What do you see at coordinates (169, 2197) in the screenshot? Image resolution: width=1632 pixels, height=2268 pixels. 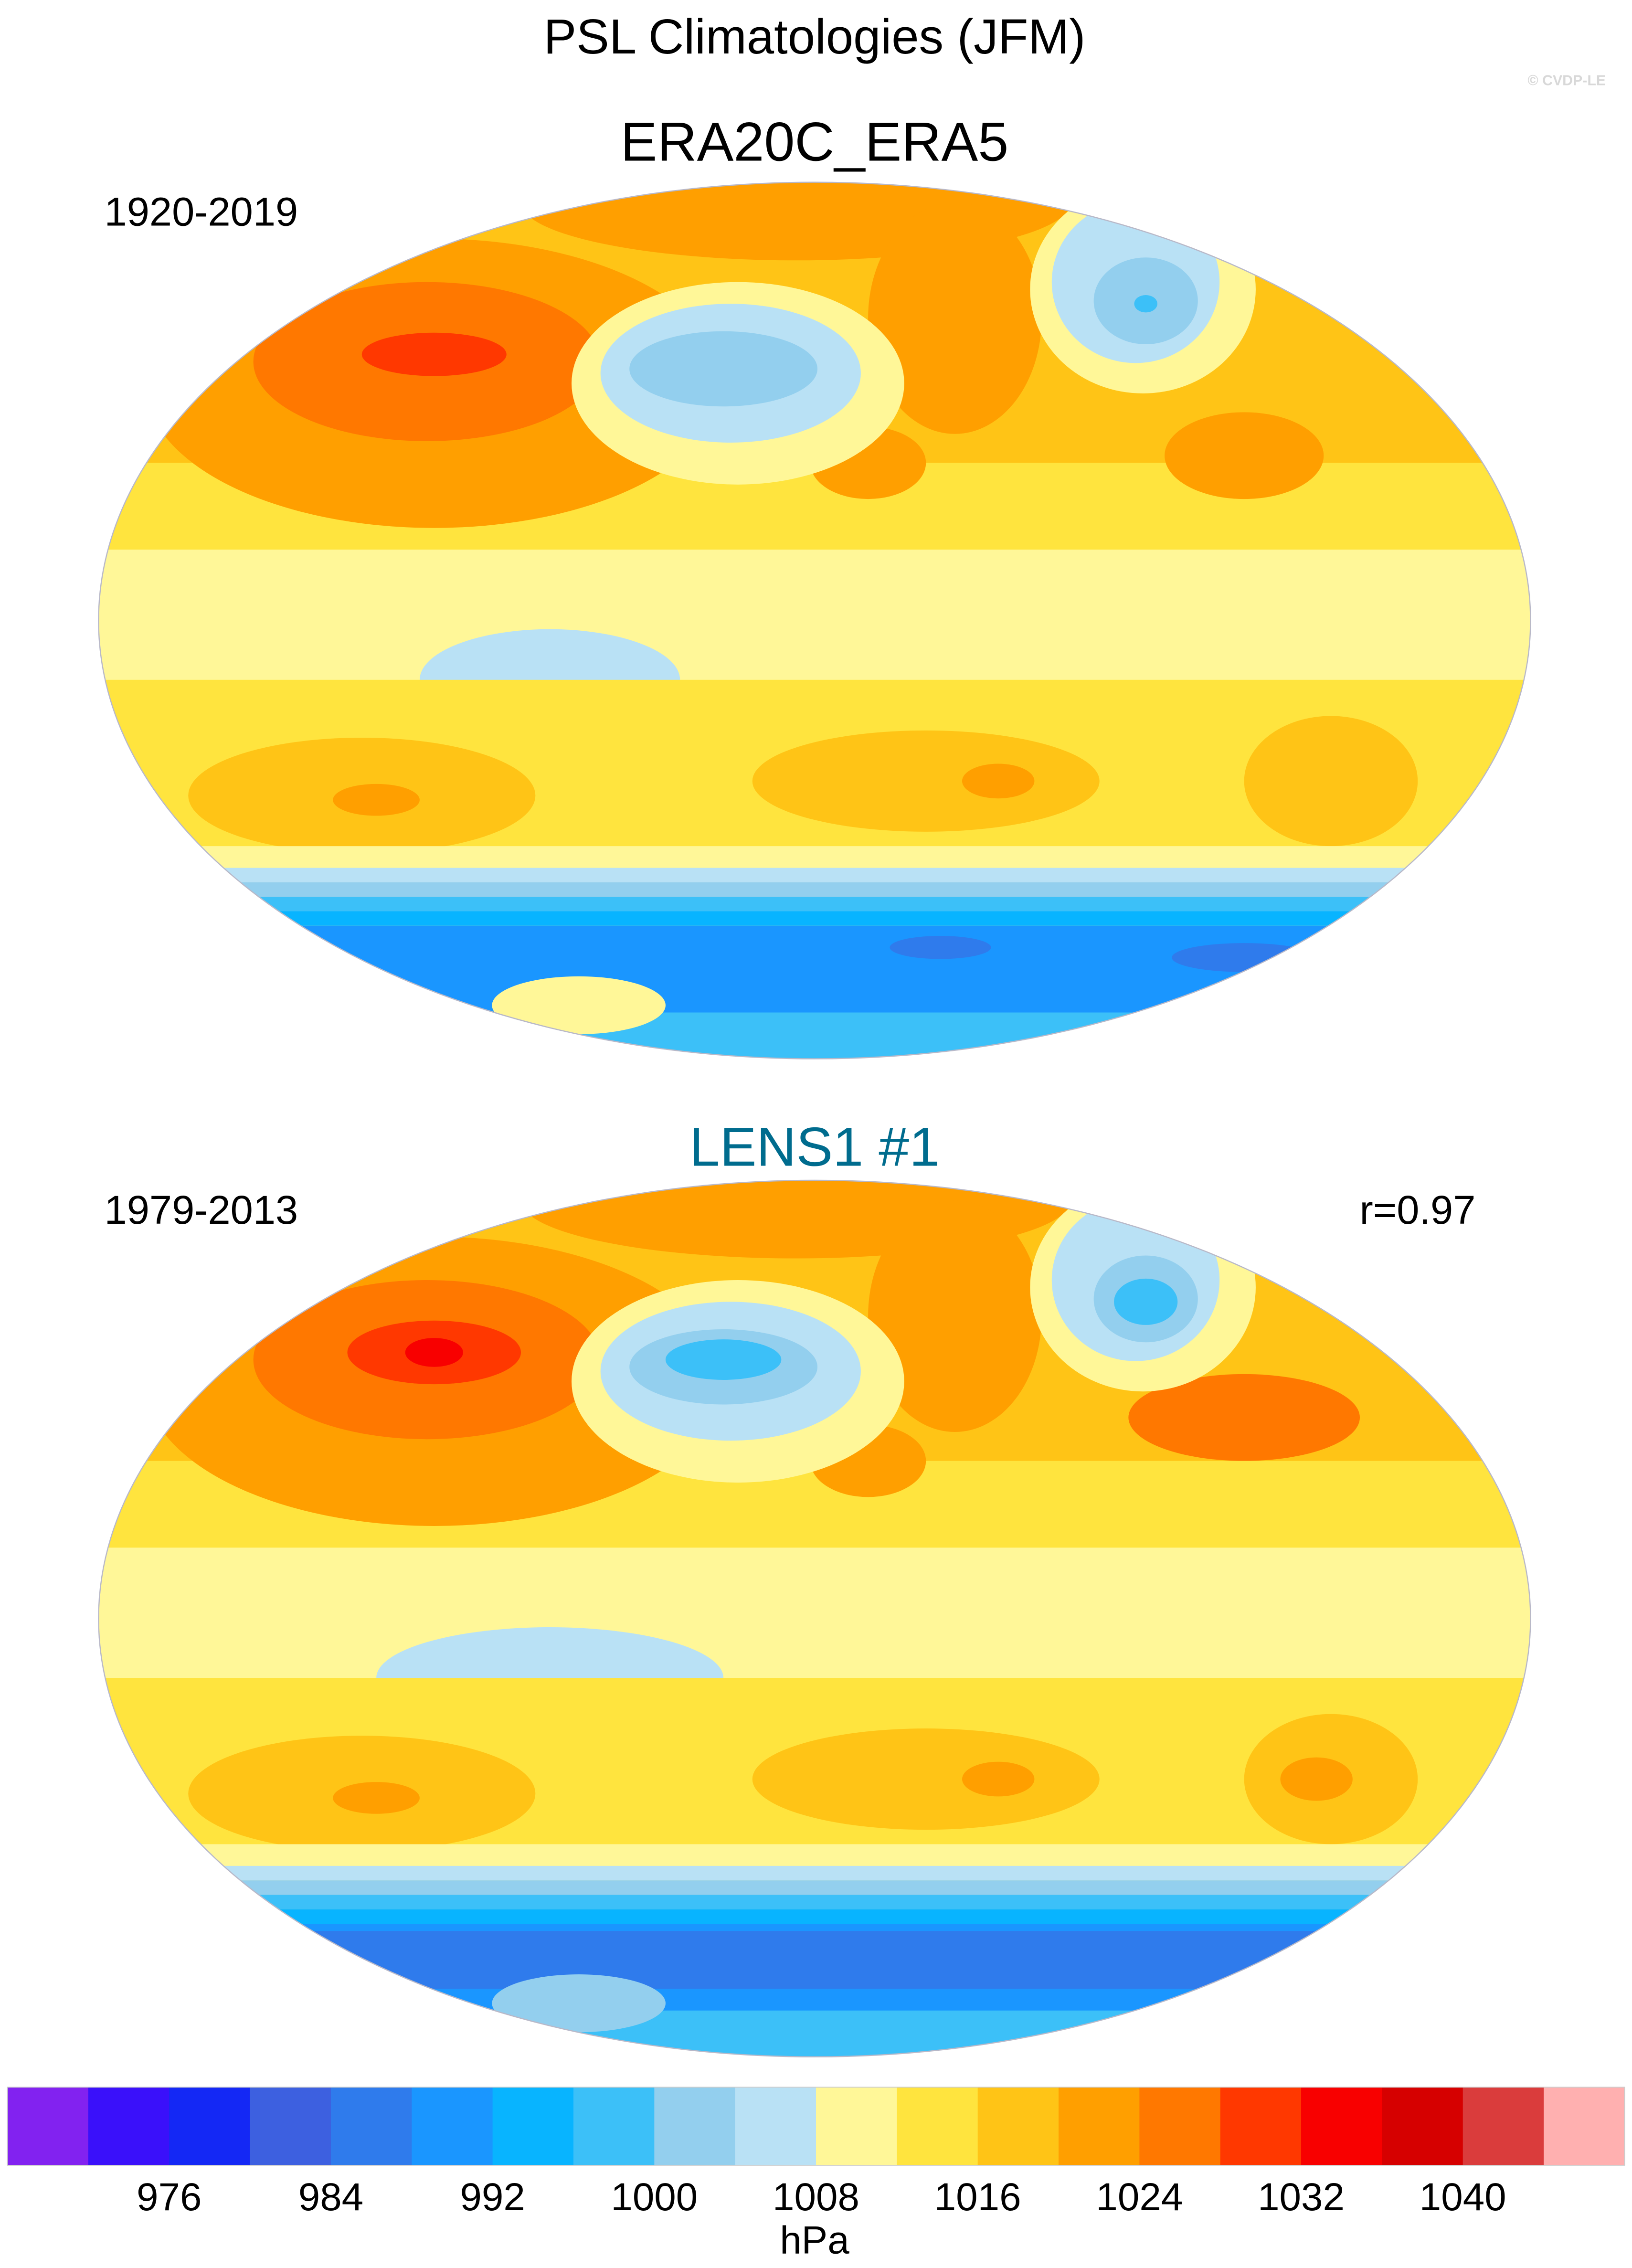 I see `colorbar-tick-label: 976` at bounding box center [169, 2197].